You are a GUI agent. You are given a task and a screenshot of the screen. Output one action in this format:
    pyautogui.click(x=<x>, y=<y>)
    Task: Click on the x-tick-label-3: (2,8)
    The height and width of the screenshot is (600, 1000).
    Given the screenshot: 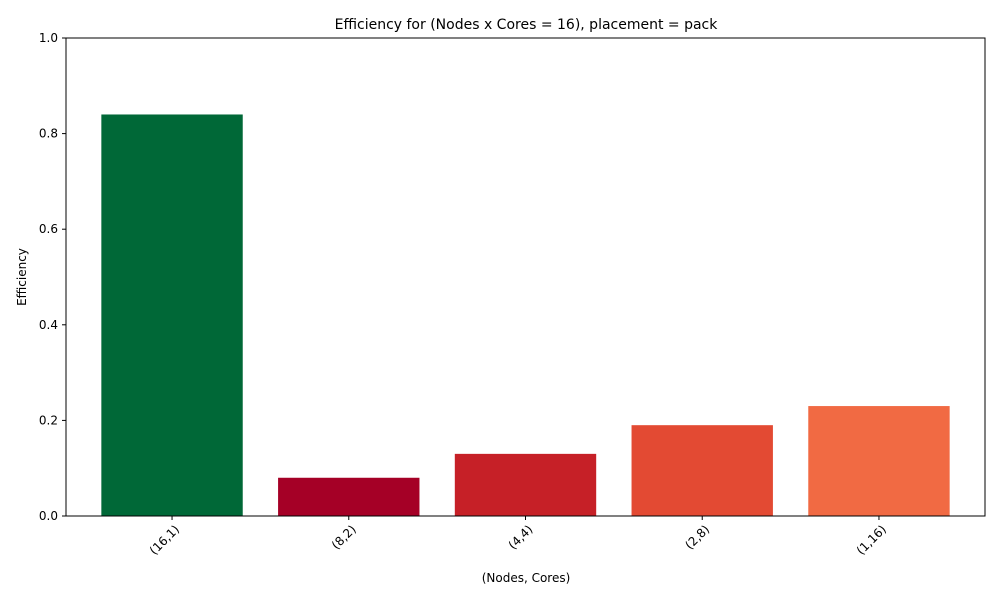 What is the action you would take?
    pyautogui.click(x=697, y=537)
    